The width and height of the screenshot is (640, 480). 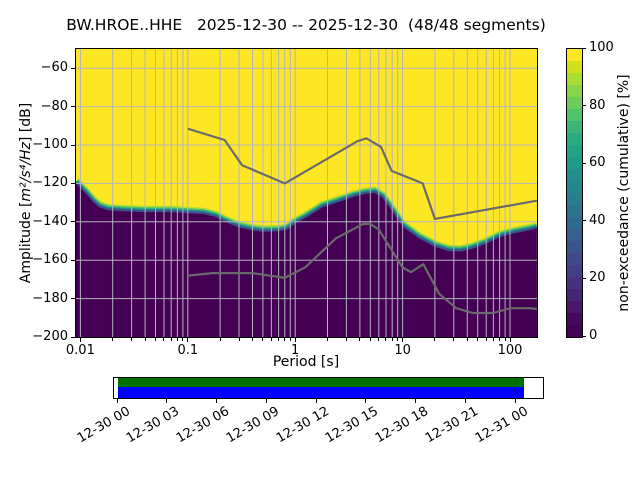 I want to click on coverage-timeline, so click(x=328, y=388).